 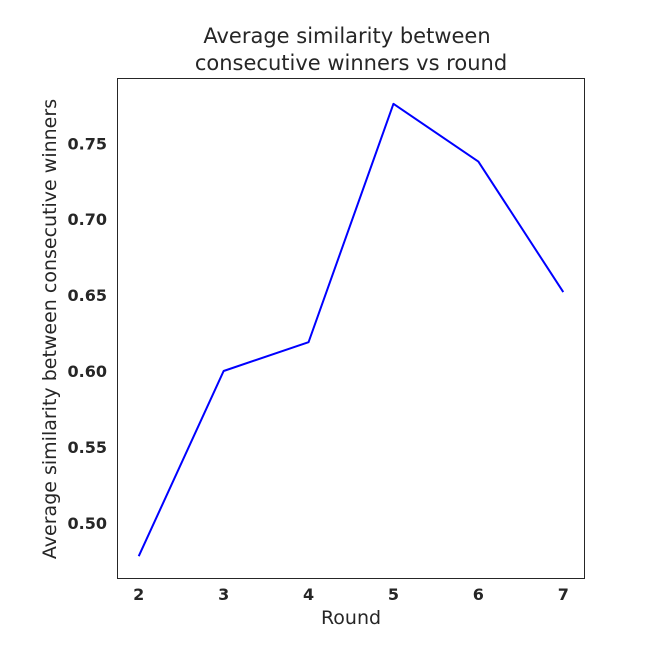 I want to click on x-tick-label: 5, so click(x=393, y=594).